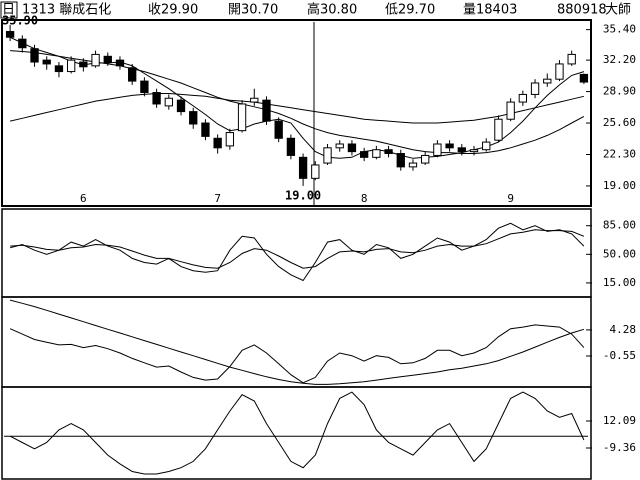 The width and height of the screenshot is (640, 480). Describe the element at coordinates (582, 10) in the screenshot. I see `date: 880918` at that location.